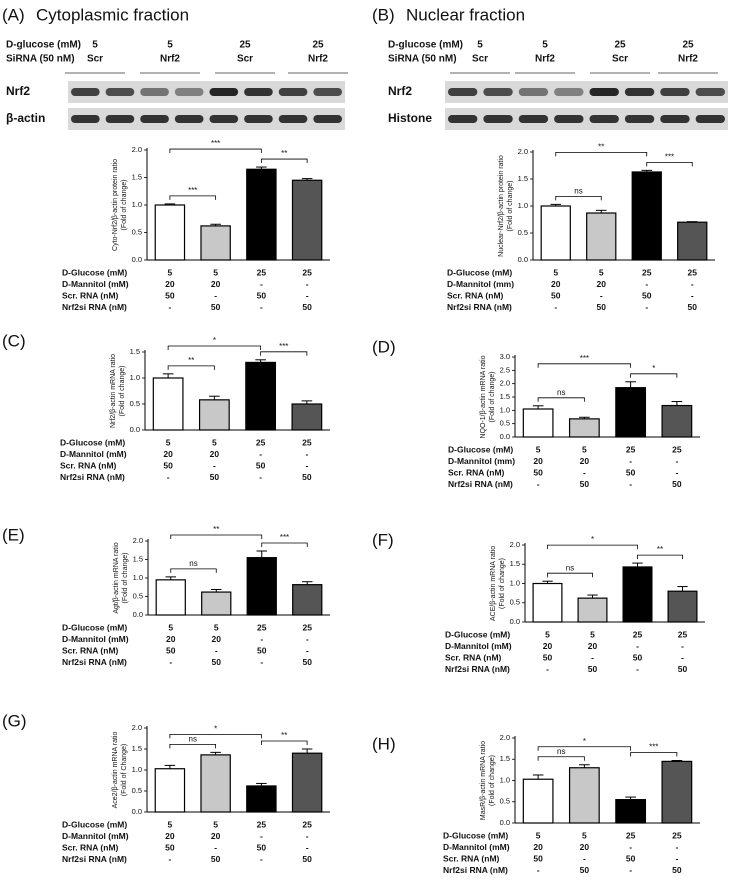 The height and width of the screenshot is (890, 739). What do you see at coordinates (483, 396) in the screenshot?
I see `y-axis-label: NQO-1/β-actin mRNA ratio` at bounding box center [483, 396].